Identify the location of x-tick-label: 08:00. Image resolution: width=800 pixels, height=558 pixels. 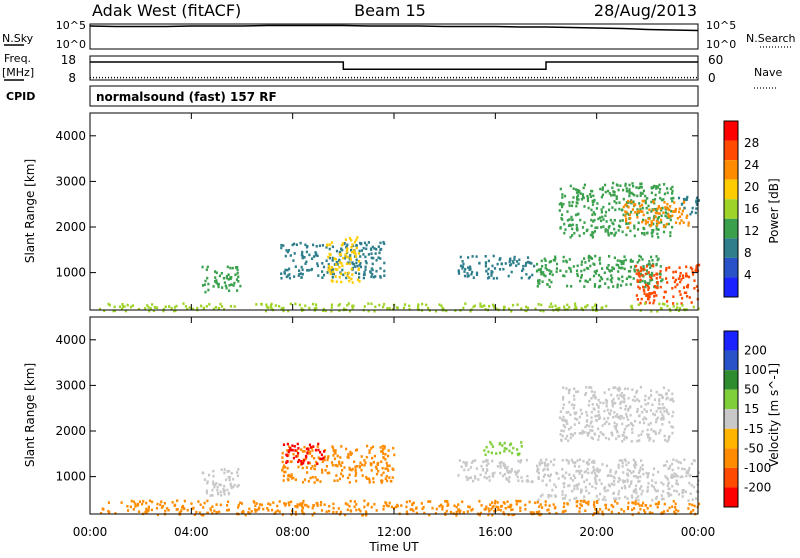
(292, 532).